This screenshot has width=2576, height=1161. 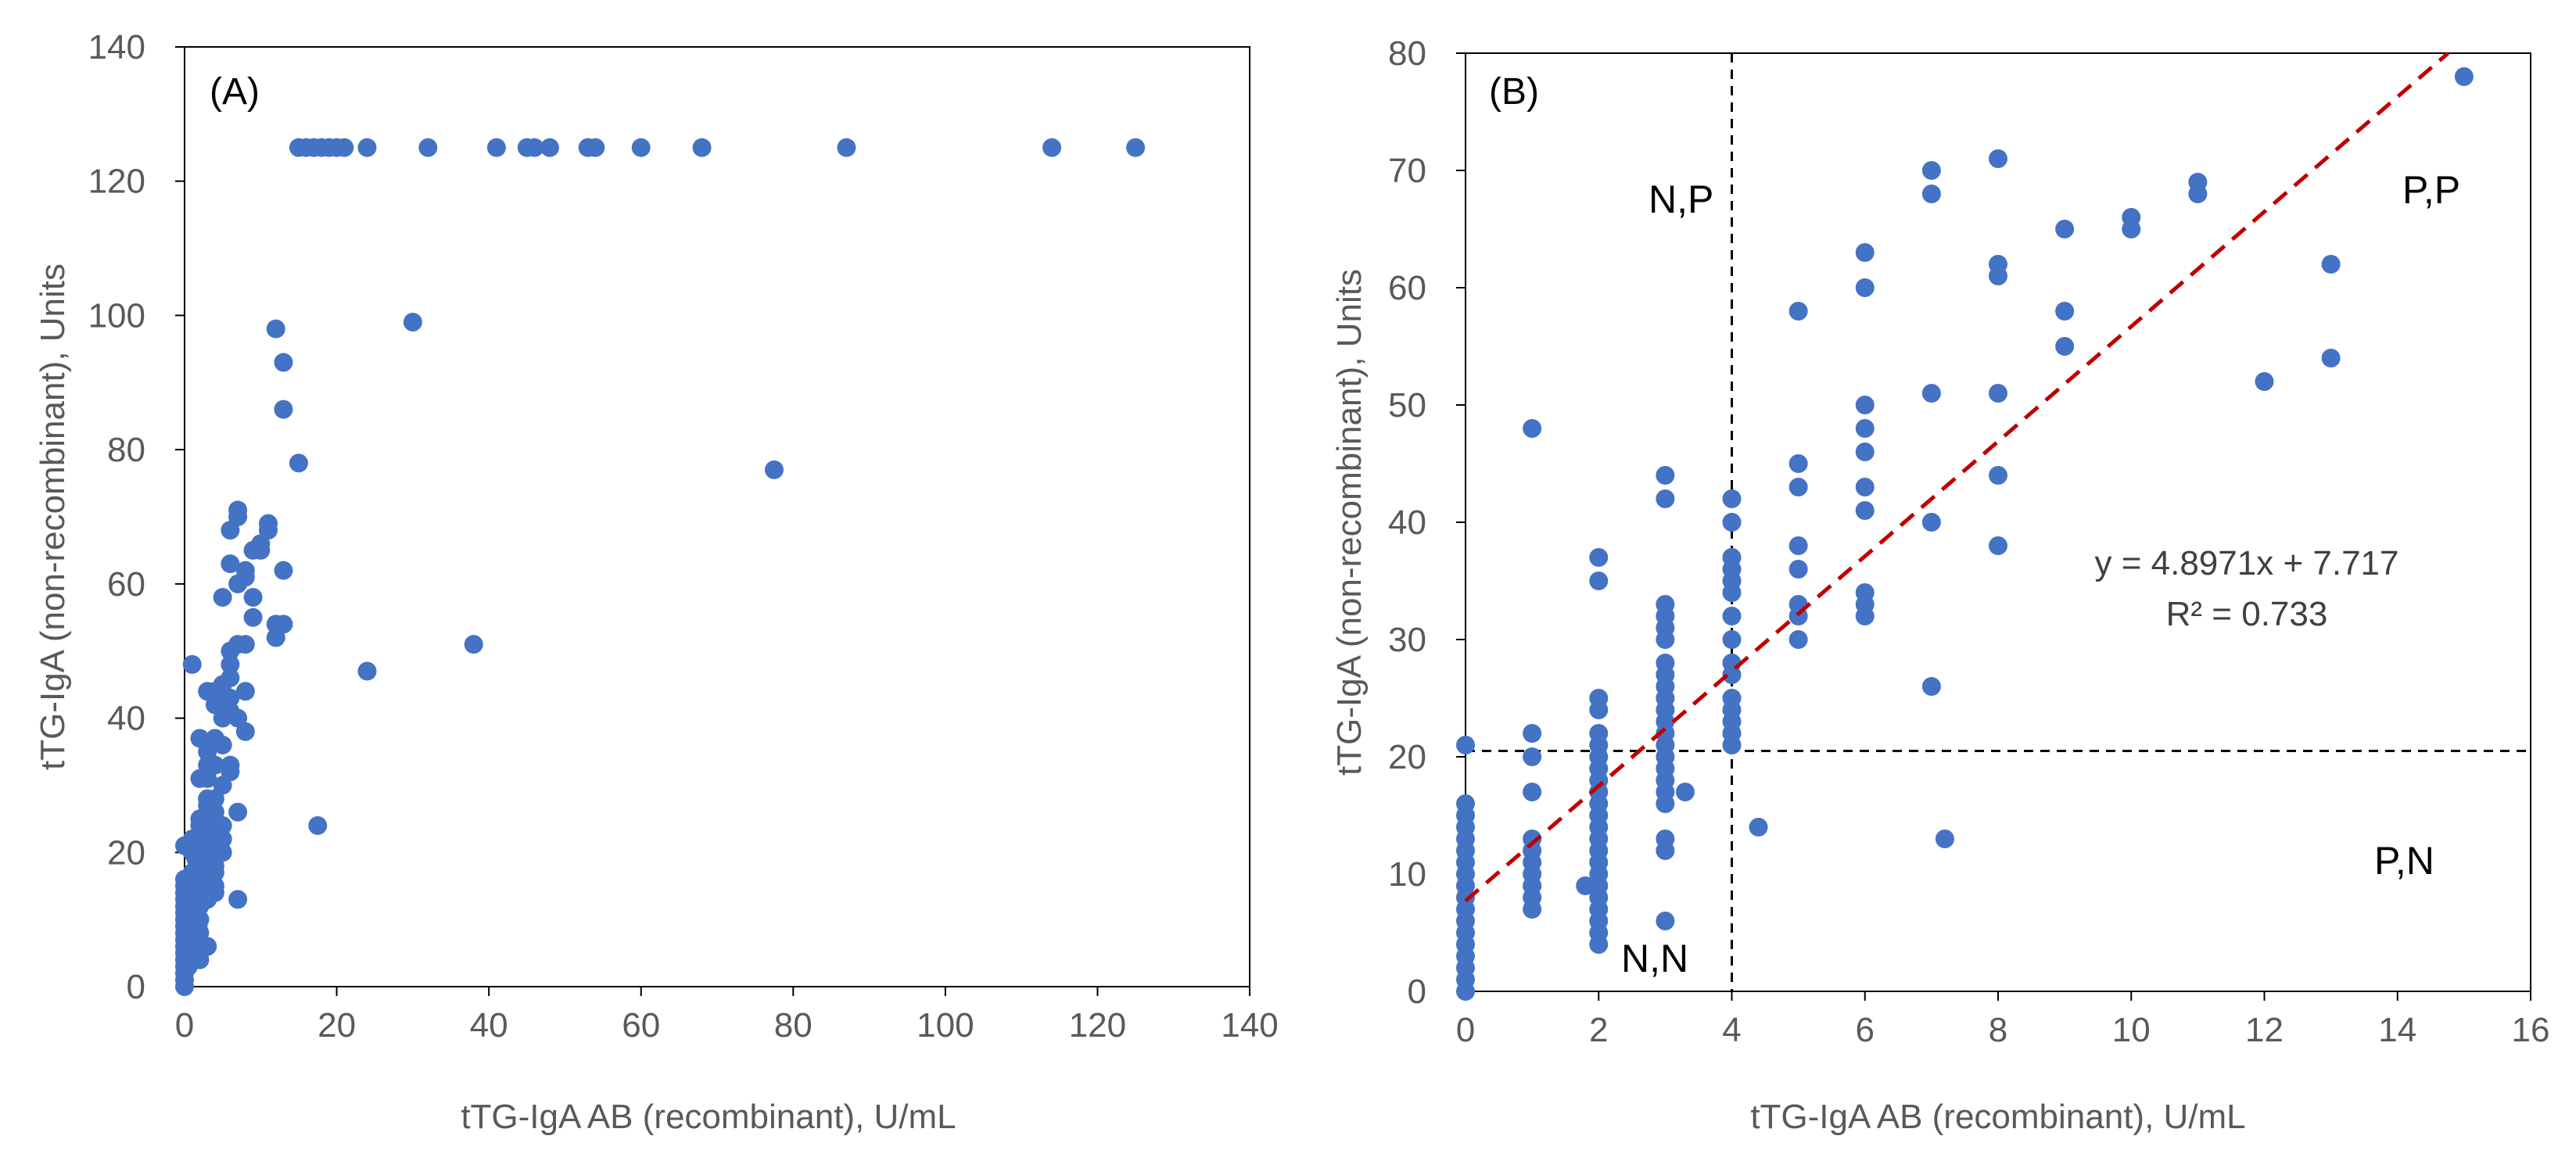 What do you see at coordinates (708, 1117) in the screenshot?
I see `panel-a-xlabel: tTG-IgA AB (recombinant), U/mL` at bounding box center [708, 1117].